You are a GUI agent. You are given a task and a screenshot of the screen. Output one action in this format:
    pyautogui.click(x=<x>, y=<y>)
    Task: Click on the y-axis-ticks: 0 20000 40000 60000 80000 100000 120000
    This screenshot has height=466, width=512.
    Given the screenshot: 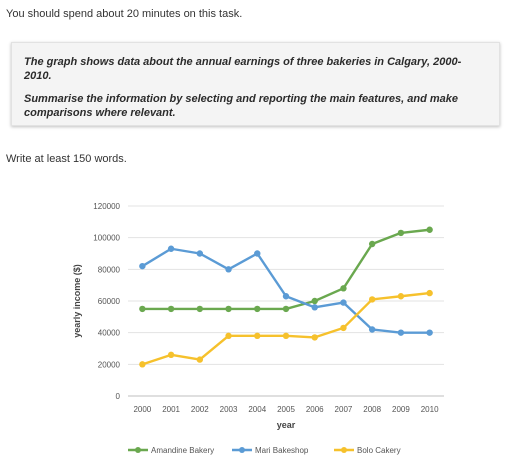 What is the action you would take?
    pyautogui.click(x=106, y=301)
    